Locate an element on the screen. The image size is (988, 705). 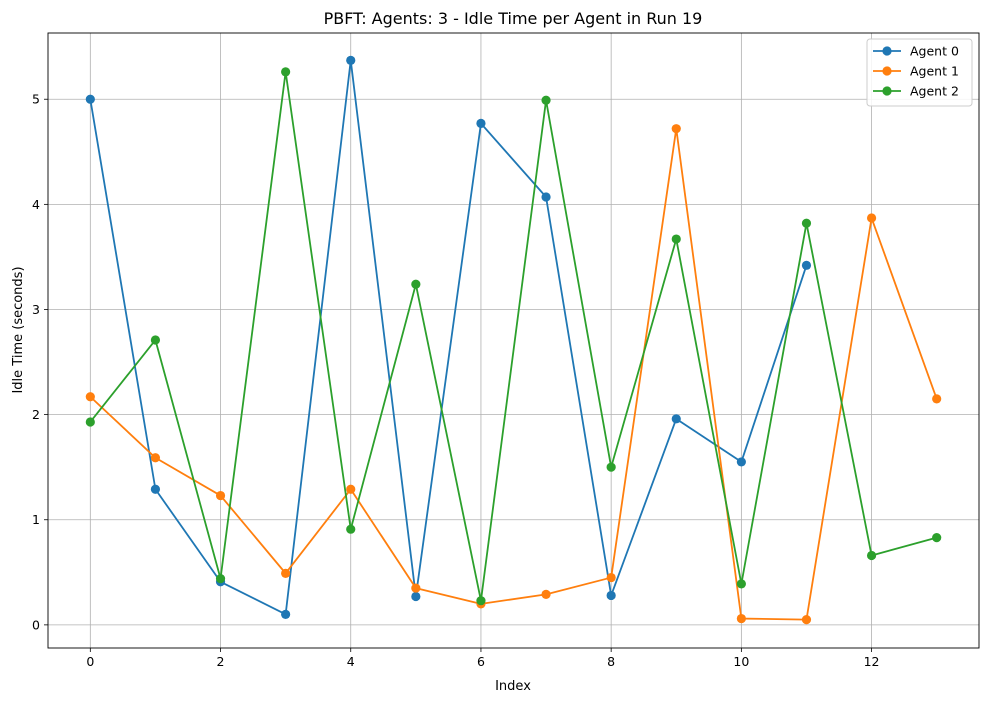
legend: Agent 0 Agent 1 Agent 2 is located at coordinates (919, 72).